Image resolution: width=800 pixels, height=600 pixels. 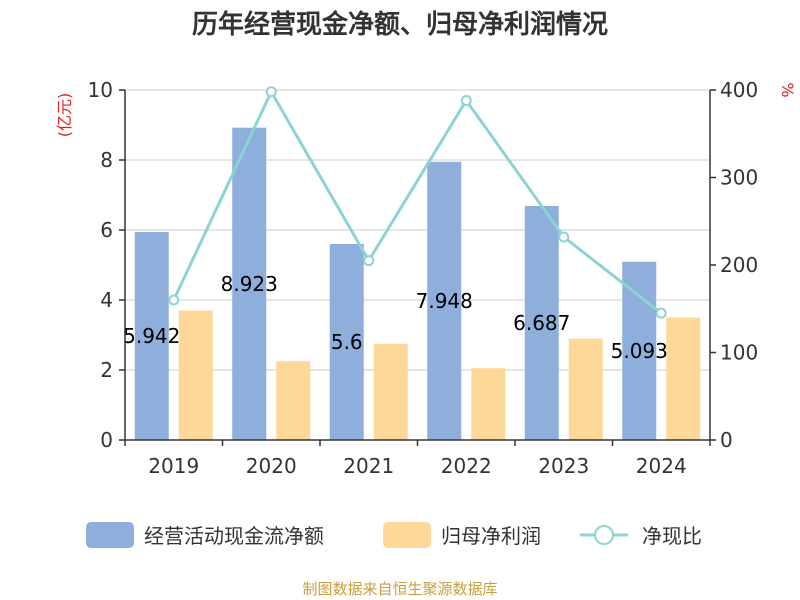 I want to click on left-tick-label: 6, so click(x=106, y=230).